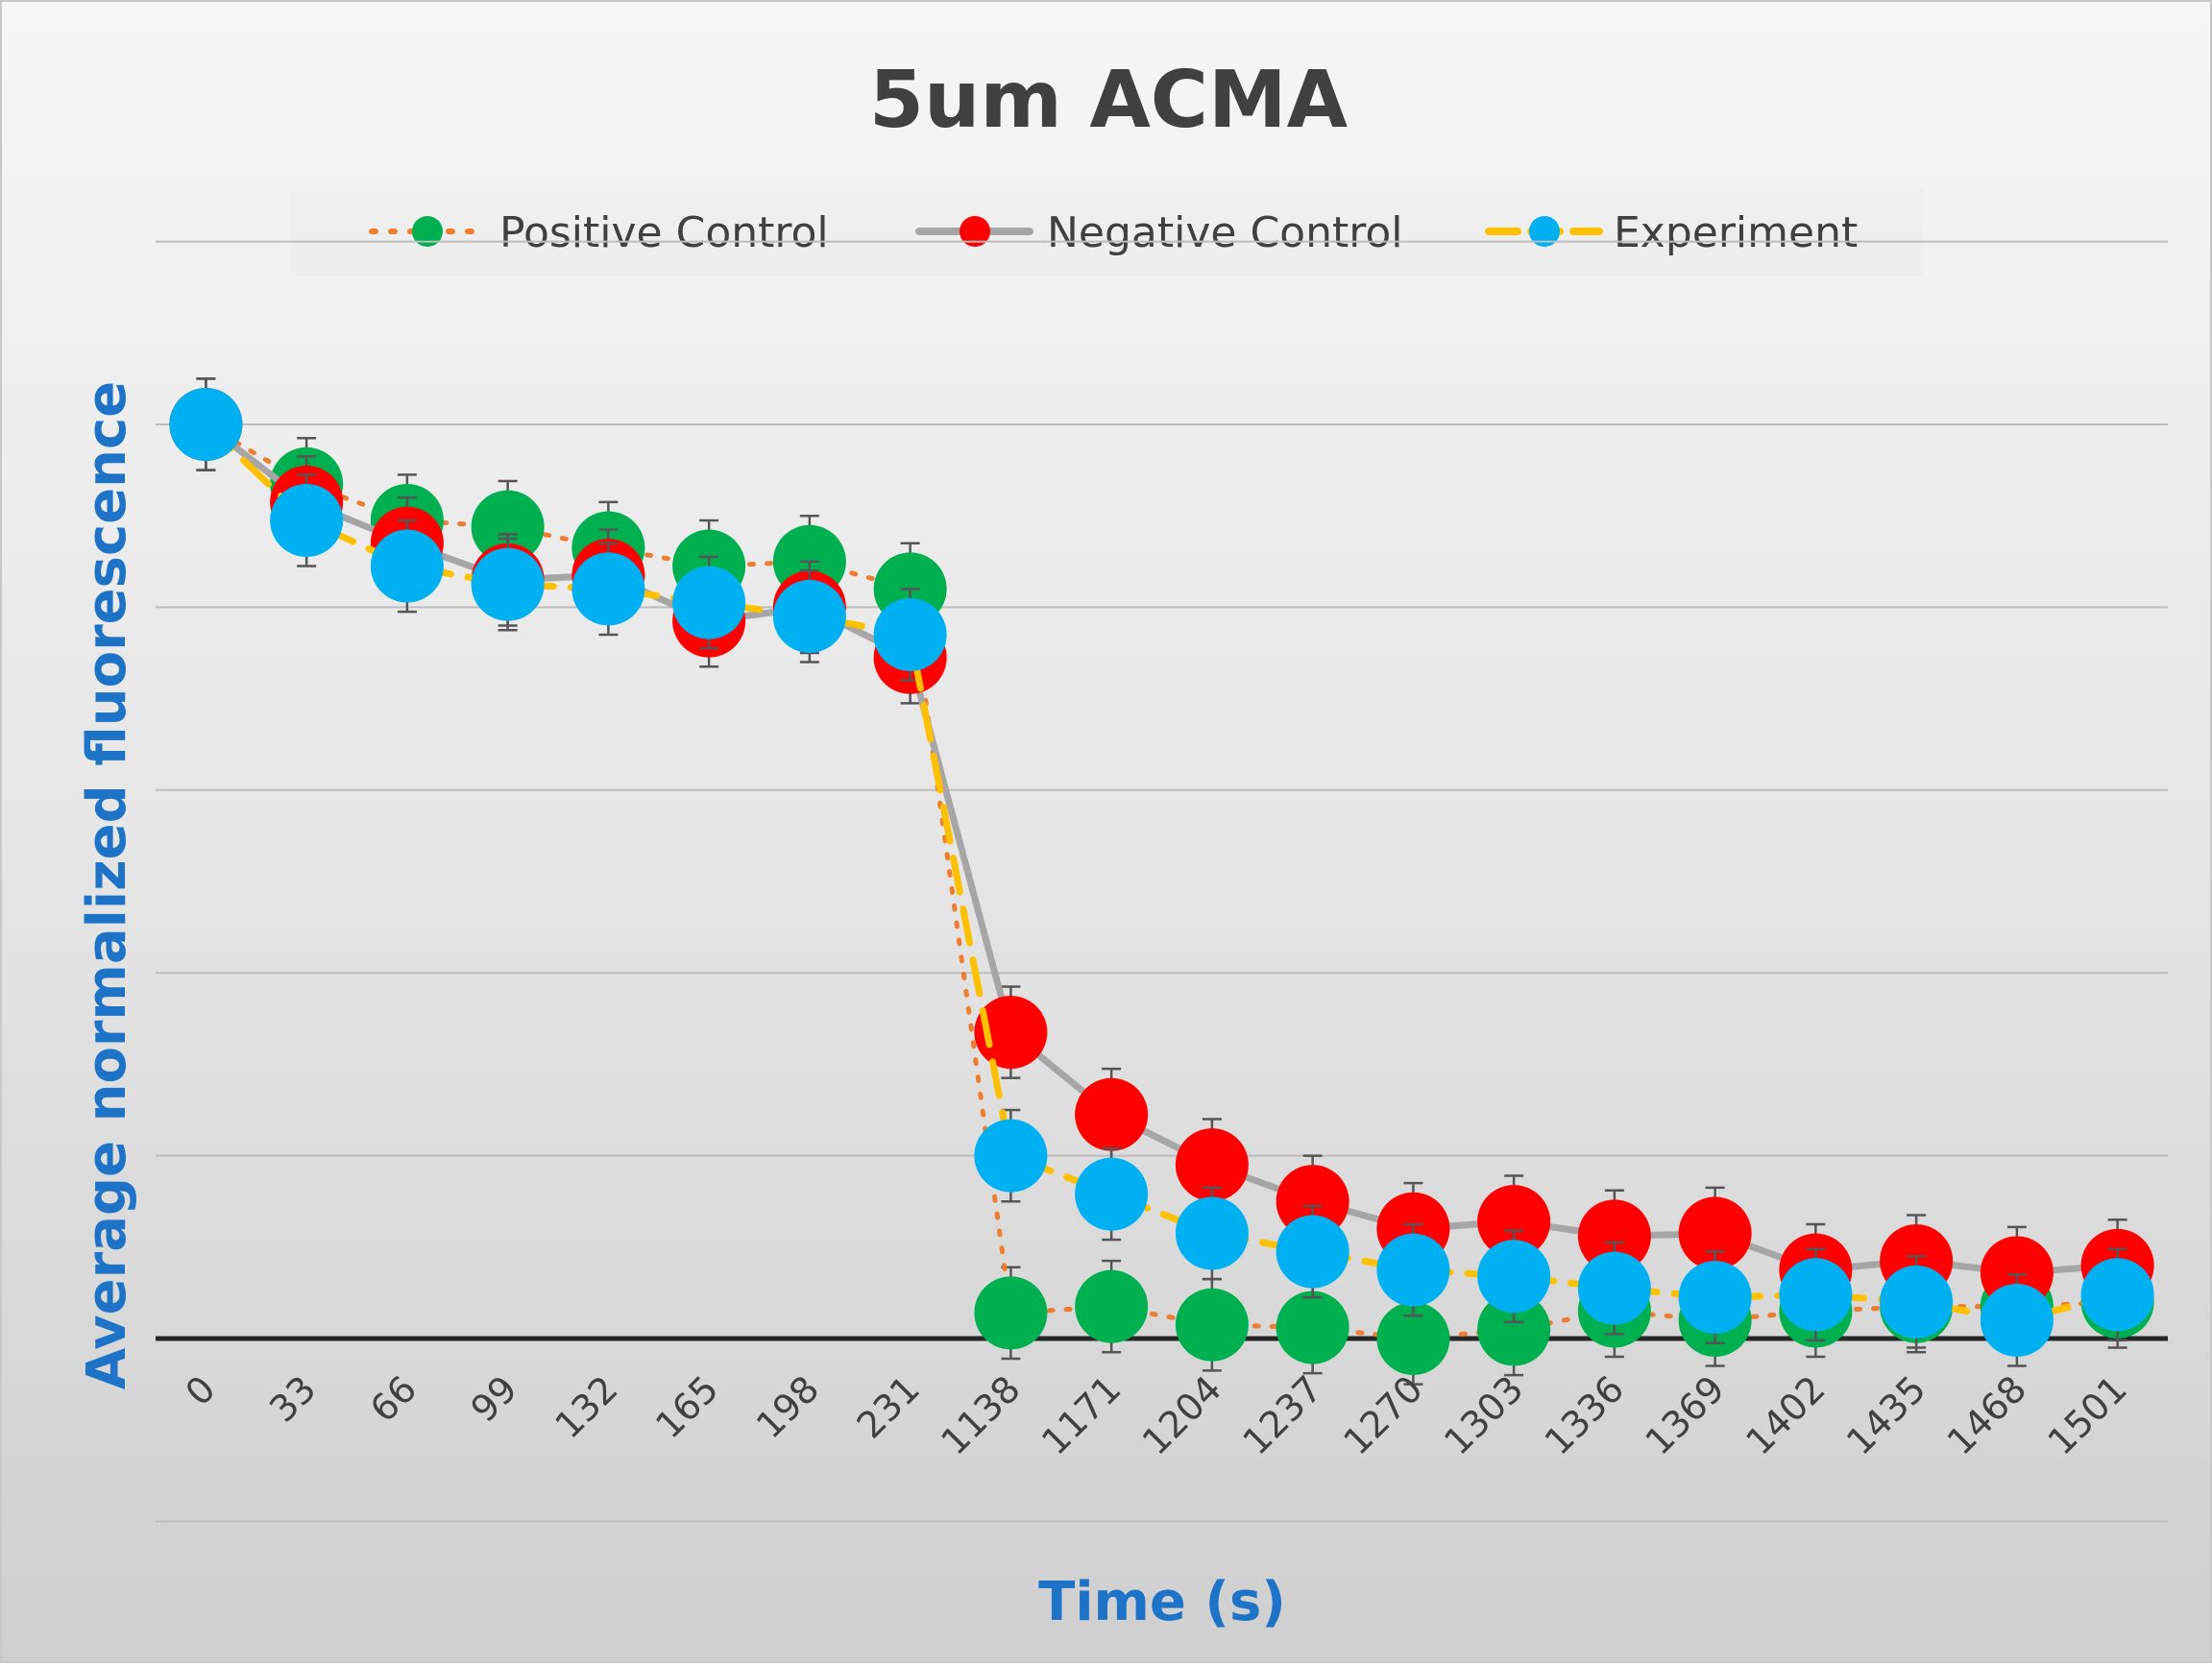  Describe the element at coordinates (1484, 1415) in the screenshot. I see `x-tick-label: 1303` at that location.